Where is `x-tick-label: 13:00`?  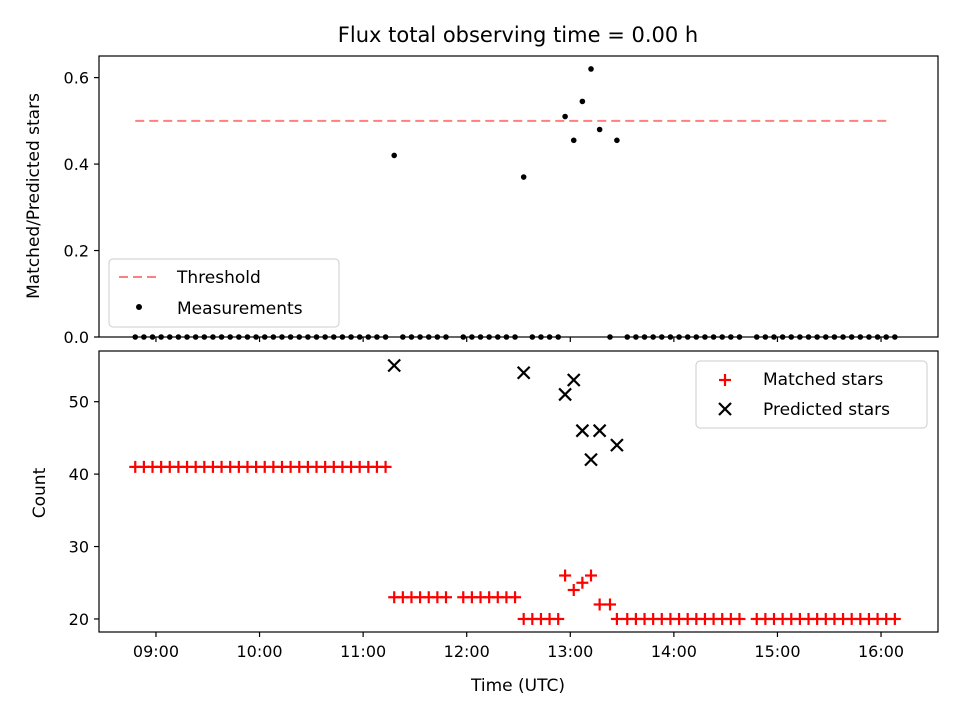
x-tick-label: 13:00 is located at coordinates (570, 651).